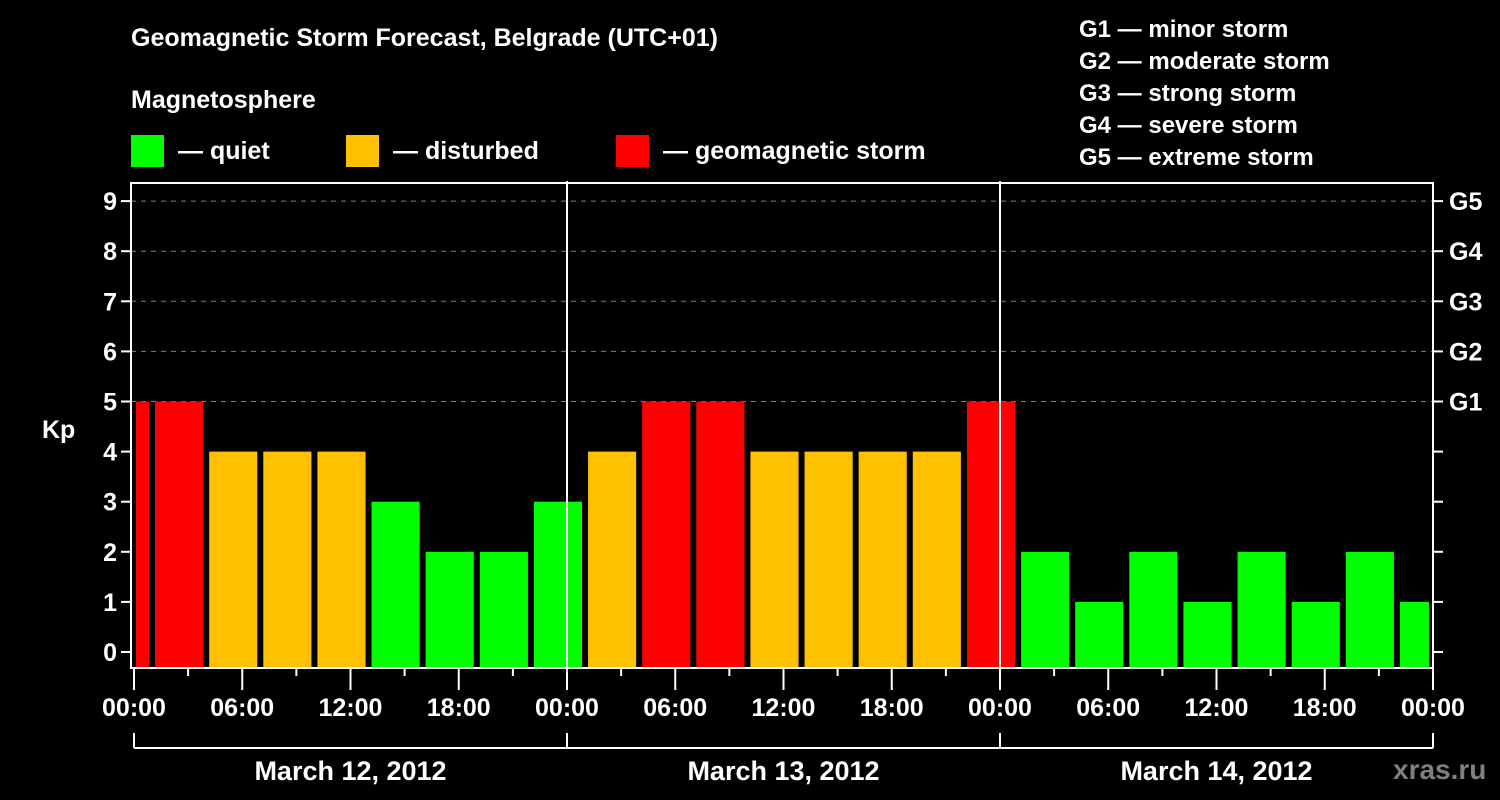  What do you see at coordinates (223, 100) in the screenshot?
I see `legend-title: Magnetosphere` at bounding box center [223, 100].